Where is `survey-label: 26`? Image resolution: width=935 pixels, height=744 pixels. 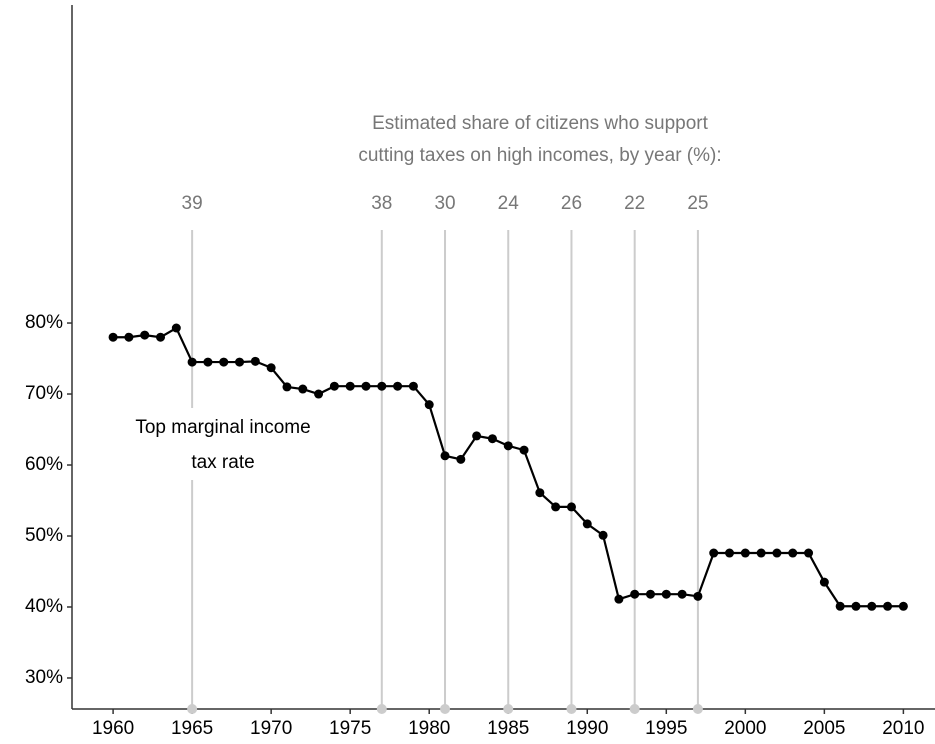 survey-label: 26 is located at coordinates (571, 203).